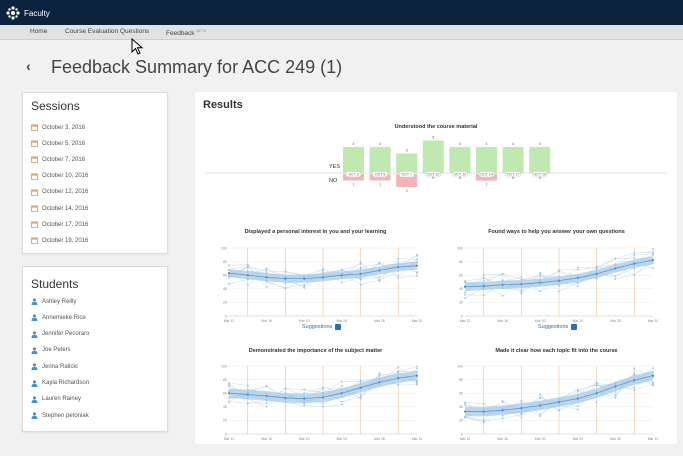 The image size is (683, 456). I want to click on suggestions-link-1: Suggestions, so click(322, 327).